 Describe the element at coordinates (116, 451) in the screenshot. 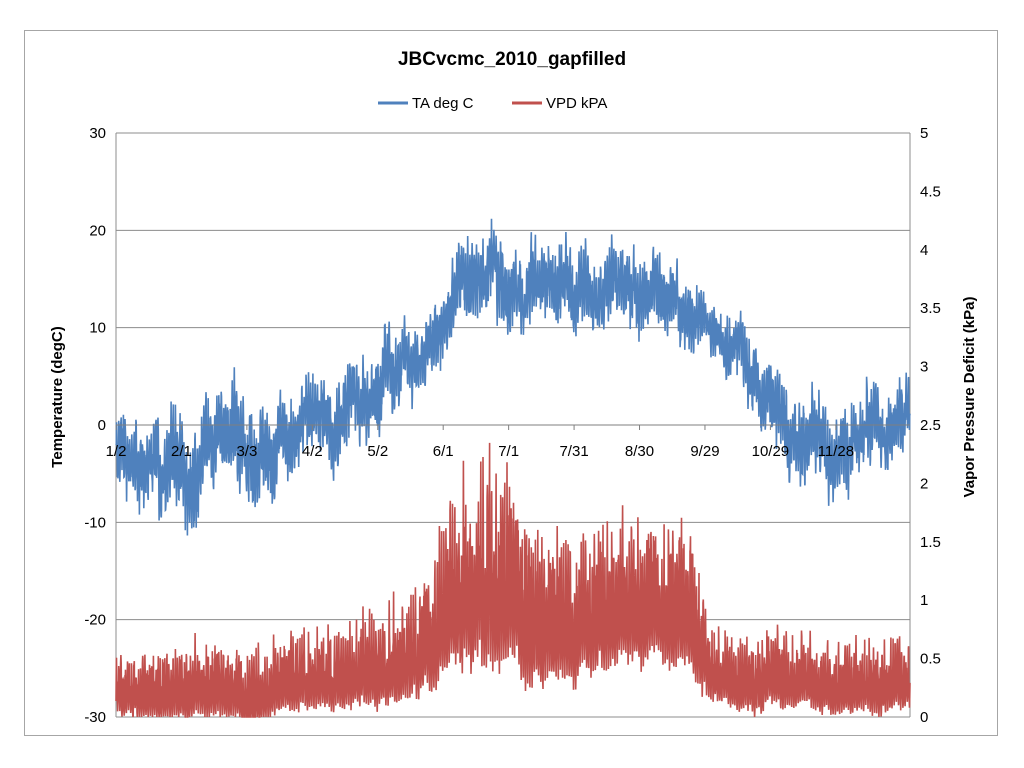

I see `x-tick-label: 1/2` at that location.